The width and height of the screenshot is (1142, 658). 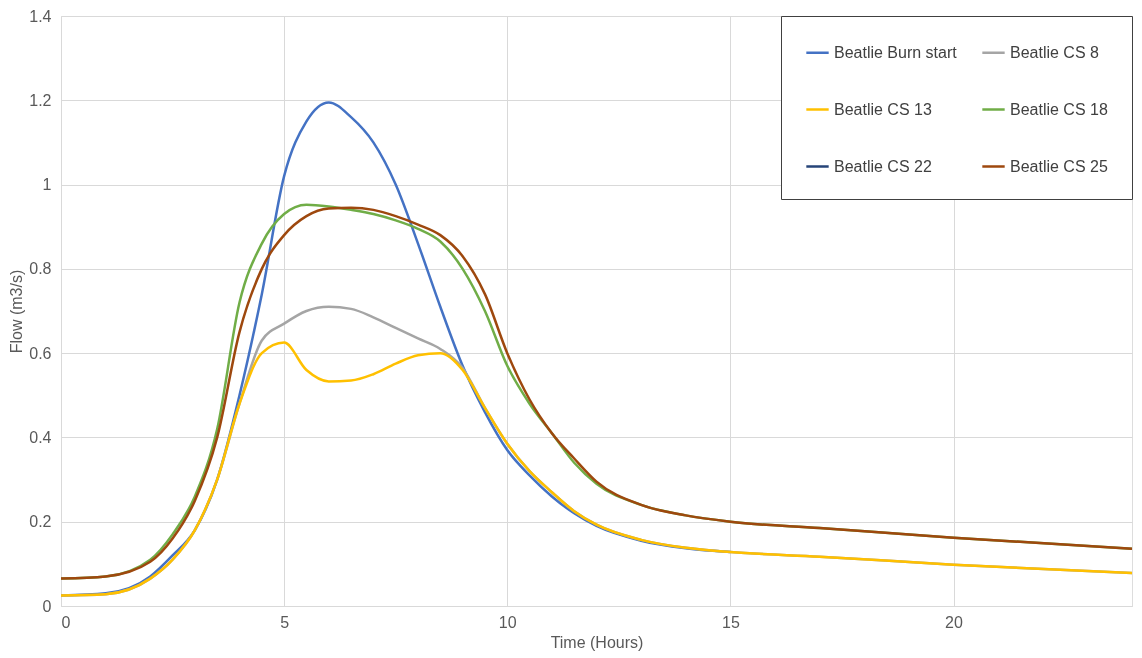 I want to click on legend-label: Beatlie CS 22, so click(x=883, y=166).